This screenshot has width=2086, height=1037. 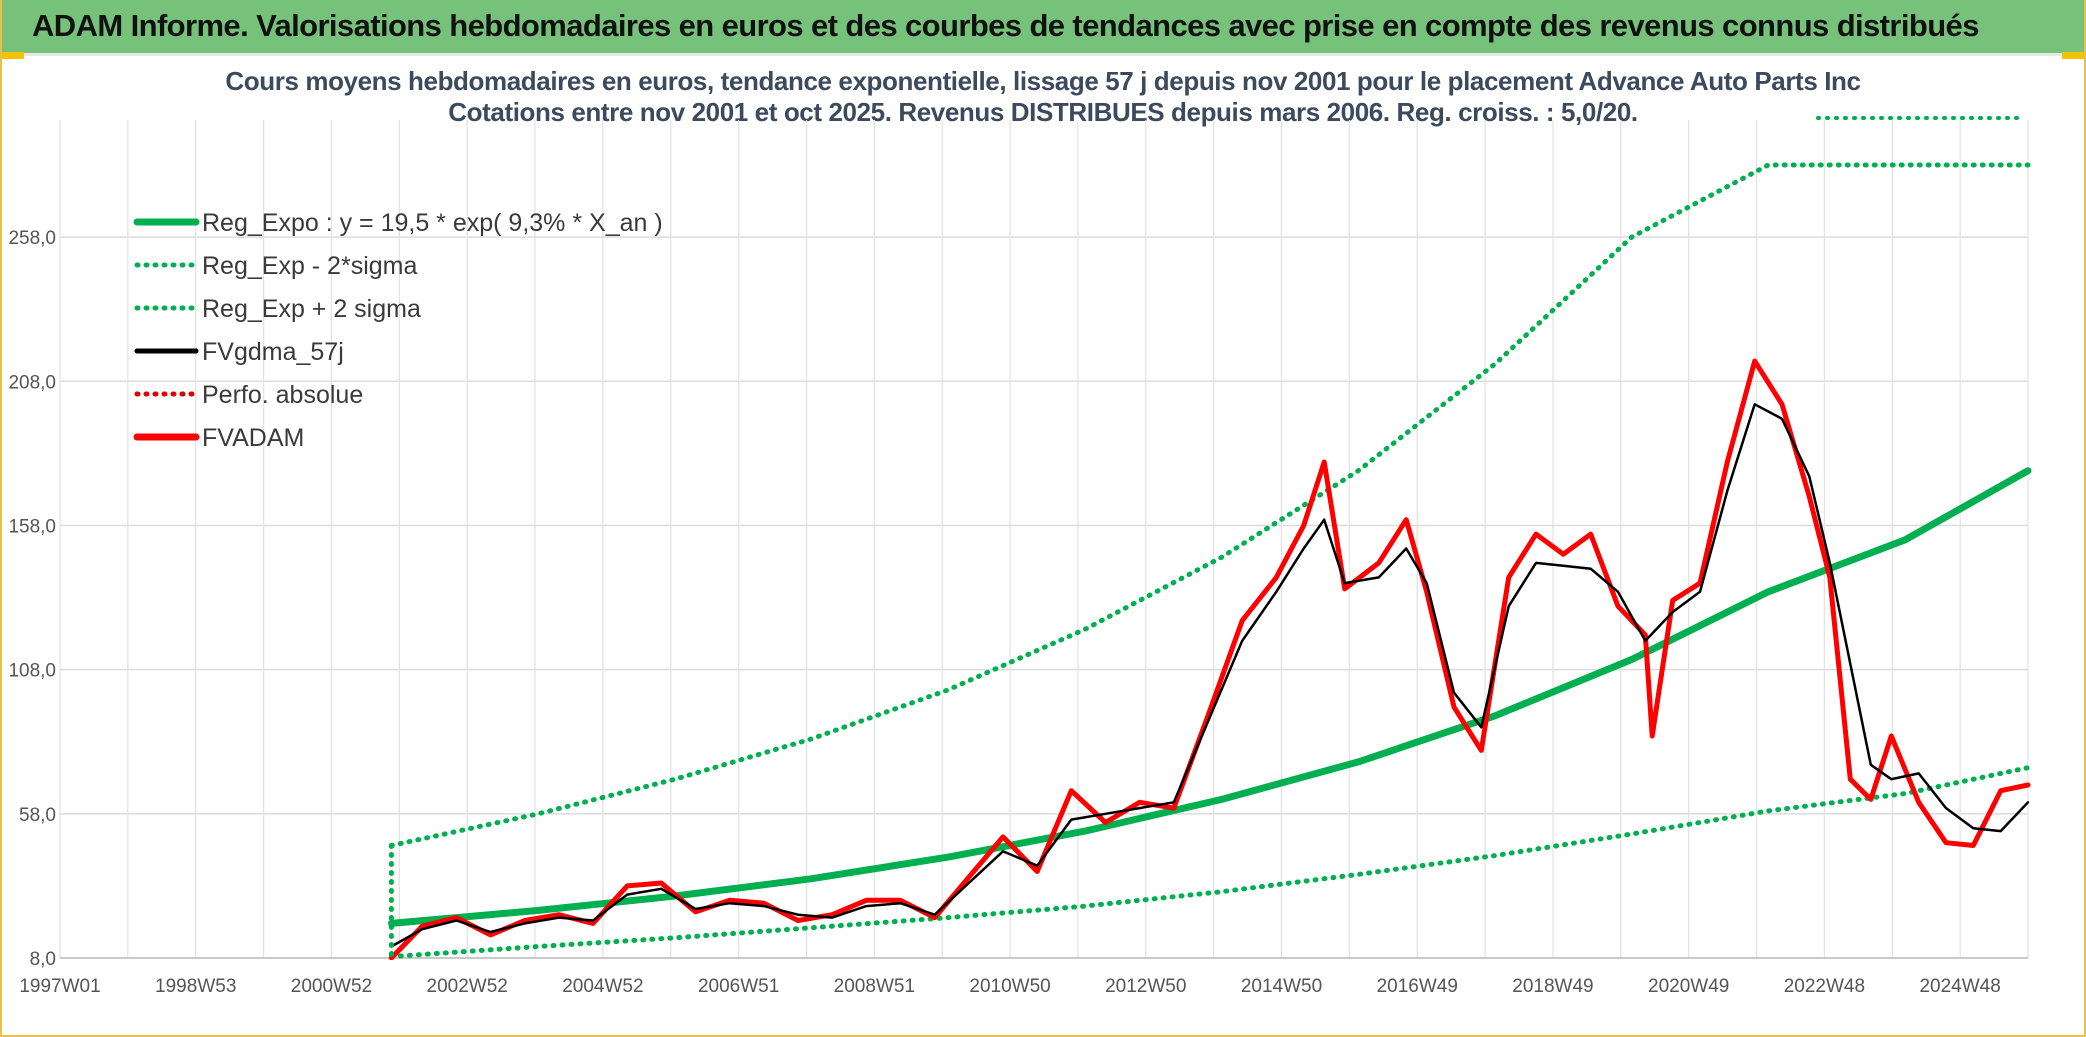 What do you see at coordinates (1417, 986) in the screenshot?
I see `x-tick-label: 2016W49` at bounding box center [1417, 986].